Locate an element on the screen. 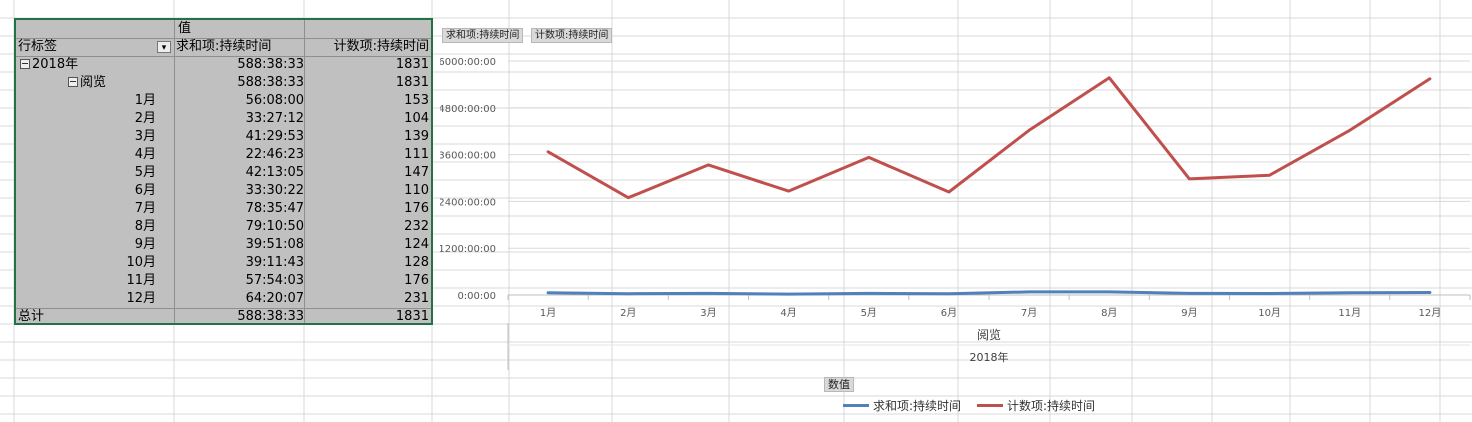 This screenshot has height=422, width=1472. month-count: 232 is located at coordinates (416, 226).